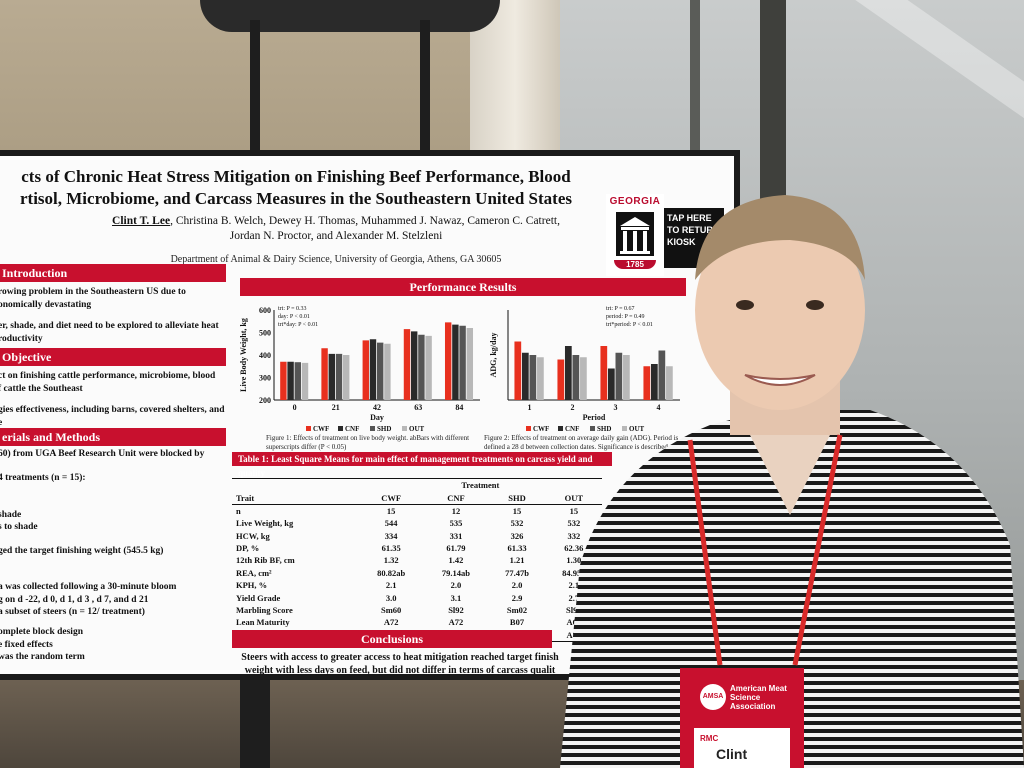 This screenshot has width=1024, height=768. Describe the element at coordinates (113, 437) in the screenshot. I see `section-methods: erials and Methods` at that location.